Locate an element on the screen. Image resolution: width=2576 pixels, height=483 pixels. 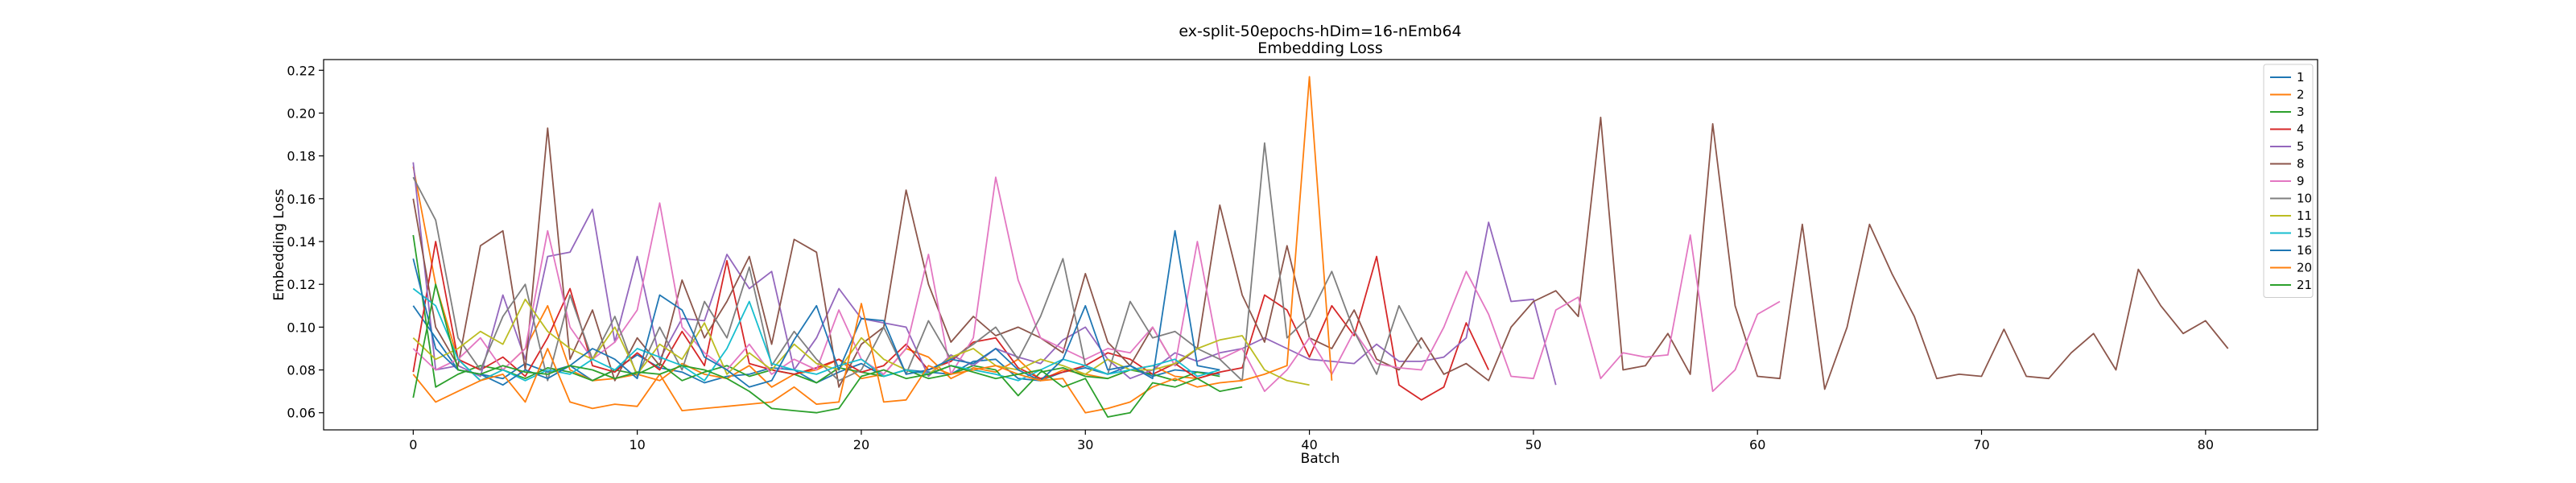
x-tick-label: 50 is located at coordinates (1533, 444).